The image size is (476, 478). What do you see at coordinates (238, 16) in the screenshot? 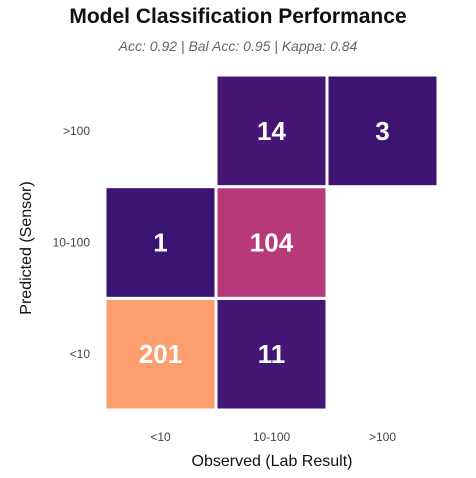
I see `chart-title: Model Classification Performance` at bounding box center [238, 16].